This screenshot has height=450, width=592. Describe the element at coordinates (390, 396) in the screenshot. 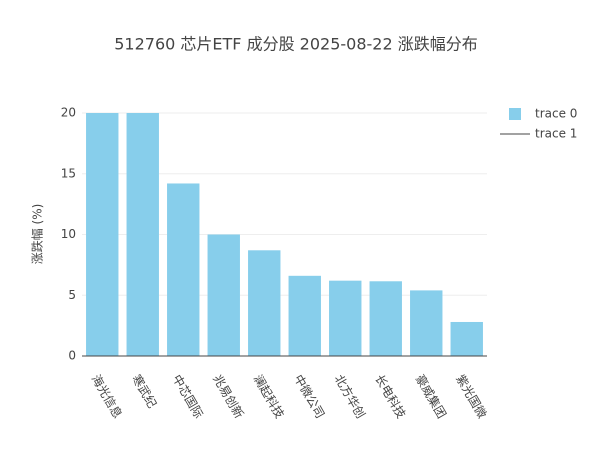

I see `x-tick-label: 长电科技` at that location.